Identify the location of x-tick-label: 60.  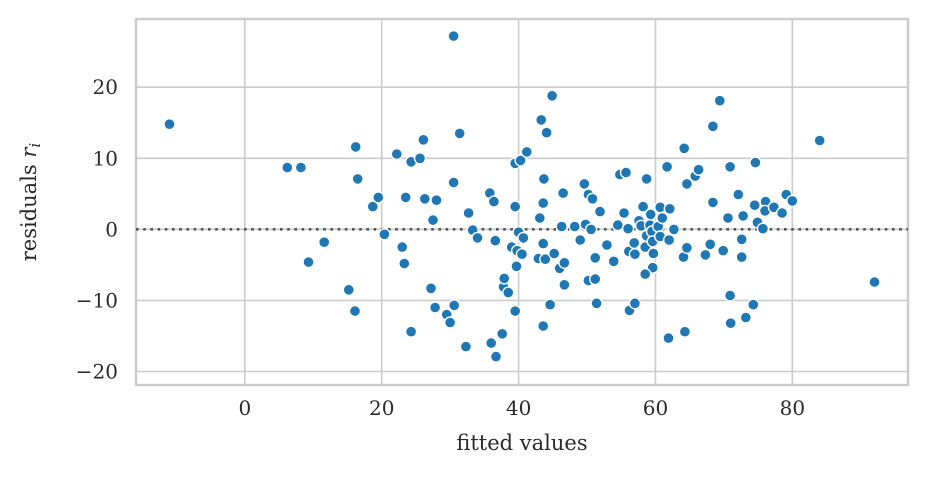
(655, 408).